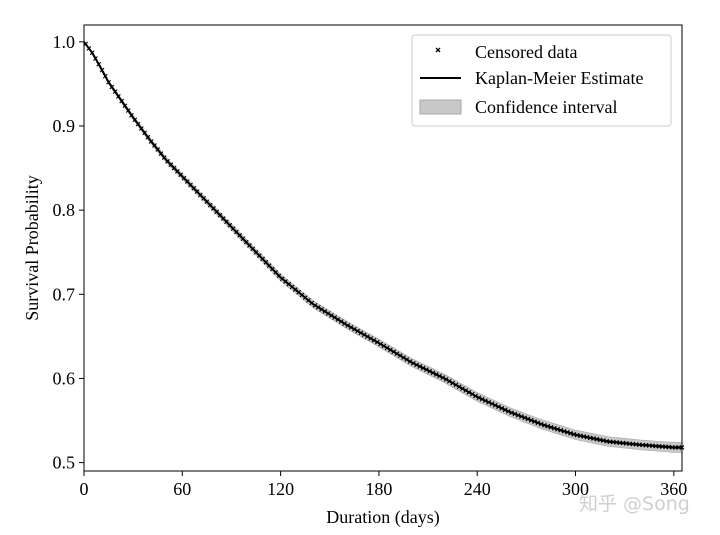  What do you see at coordinates (559, 78) in the screenshot?
I see `legend-label-km: Kaplan-Meier Estimate` at bounding box center [559, 78].